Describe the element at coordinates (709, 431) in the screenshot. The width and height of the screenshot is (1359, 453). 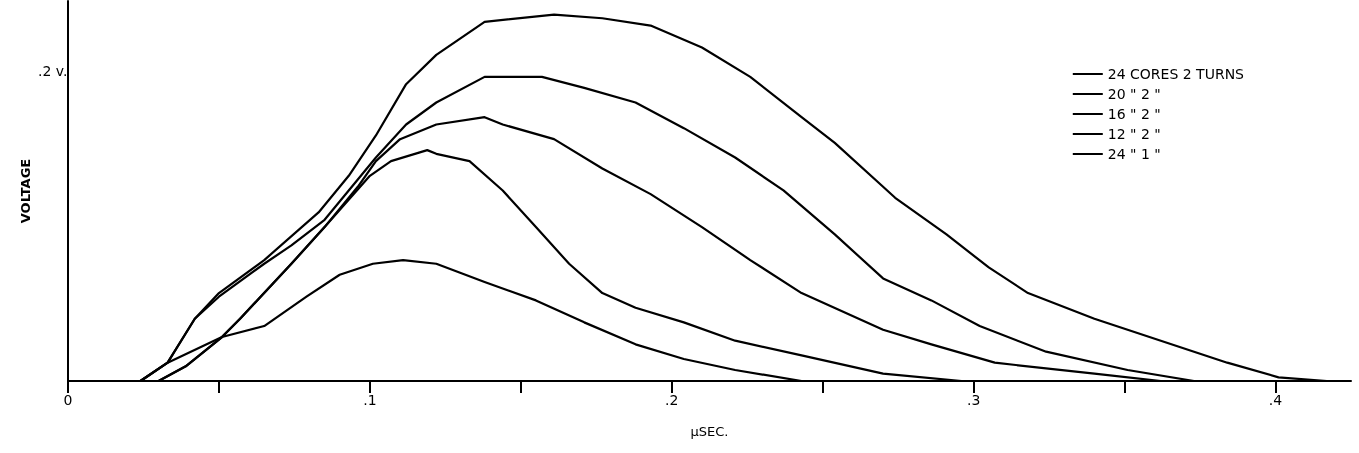
I see `x-axis-title: µSEC.` at that location.